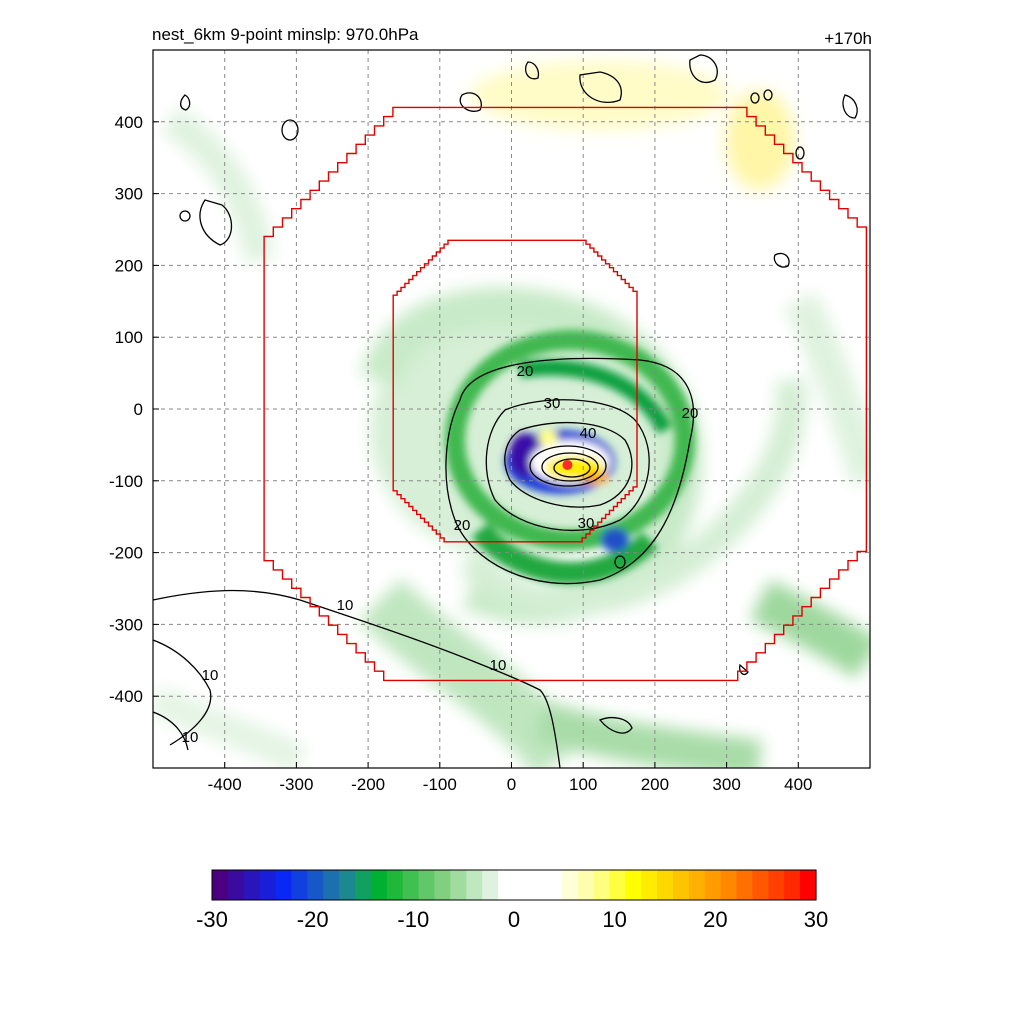 The height and width of the screenshot is (1024, 1024). Describe the element at coordinates (357, 678) in the screenshot. I see `contour-10-south` at that location.